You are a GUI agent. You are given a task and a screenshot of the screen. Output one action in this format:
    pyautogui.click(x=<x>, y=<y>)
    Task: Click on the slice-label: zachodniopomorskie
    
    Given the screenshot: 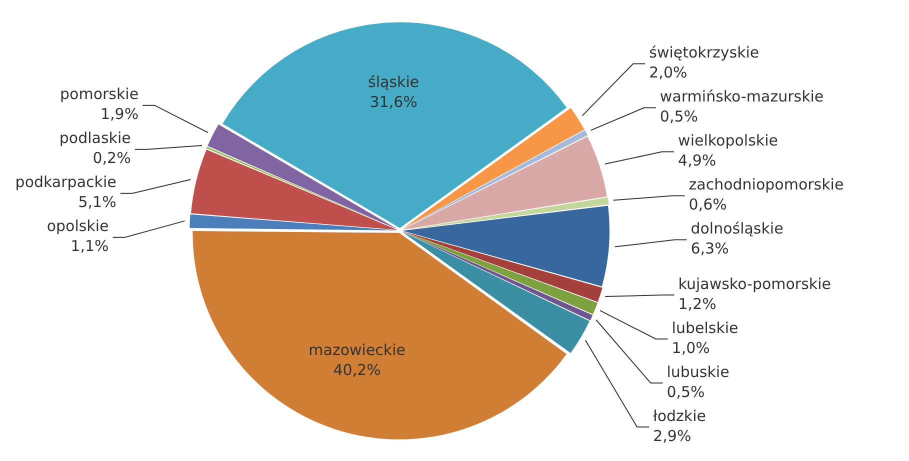 What is the action you would take?
    pyautogui.click(x=766, y=185)
    